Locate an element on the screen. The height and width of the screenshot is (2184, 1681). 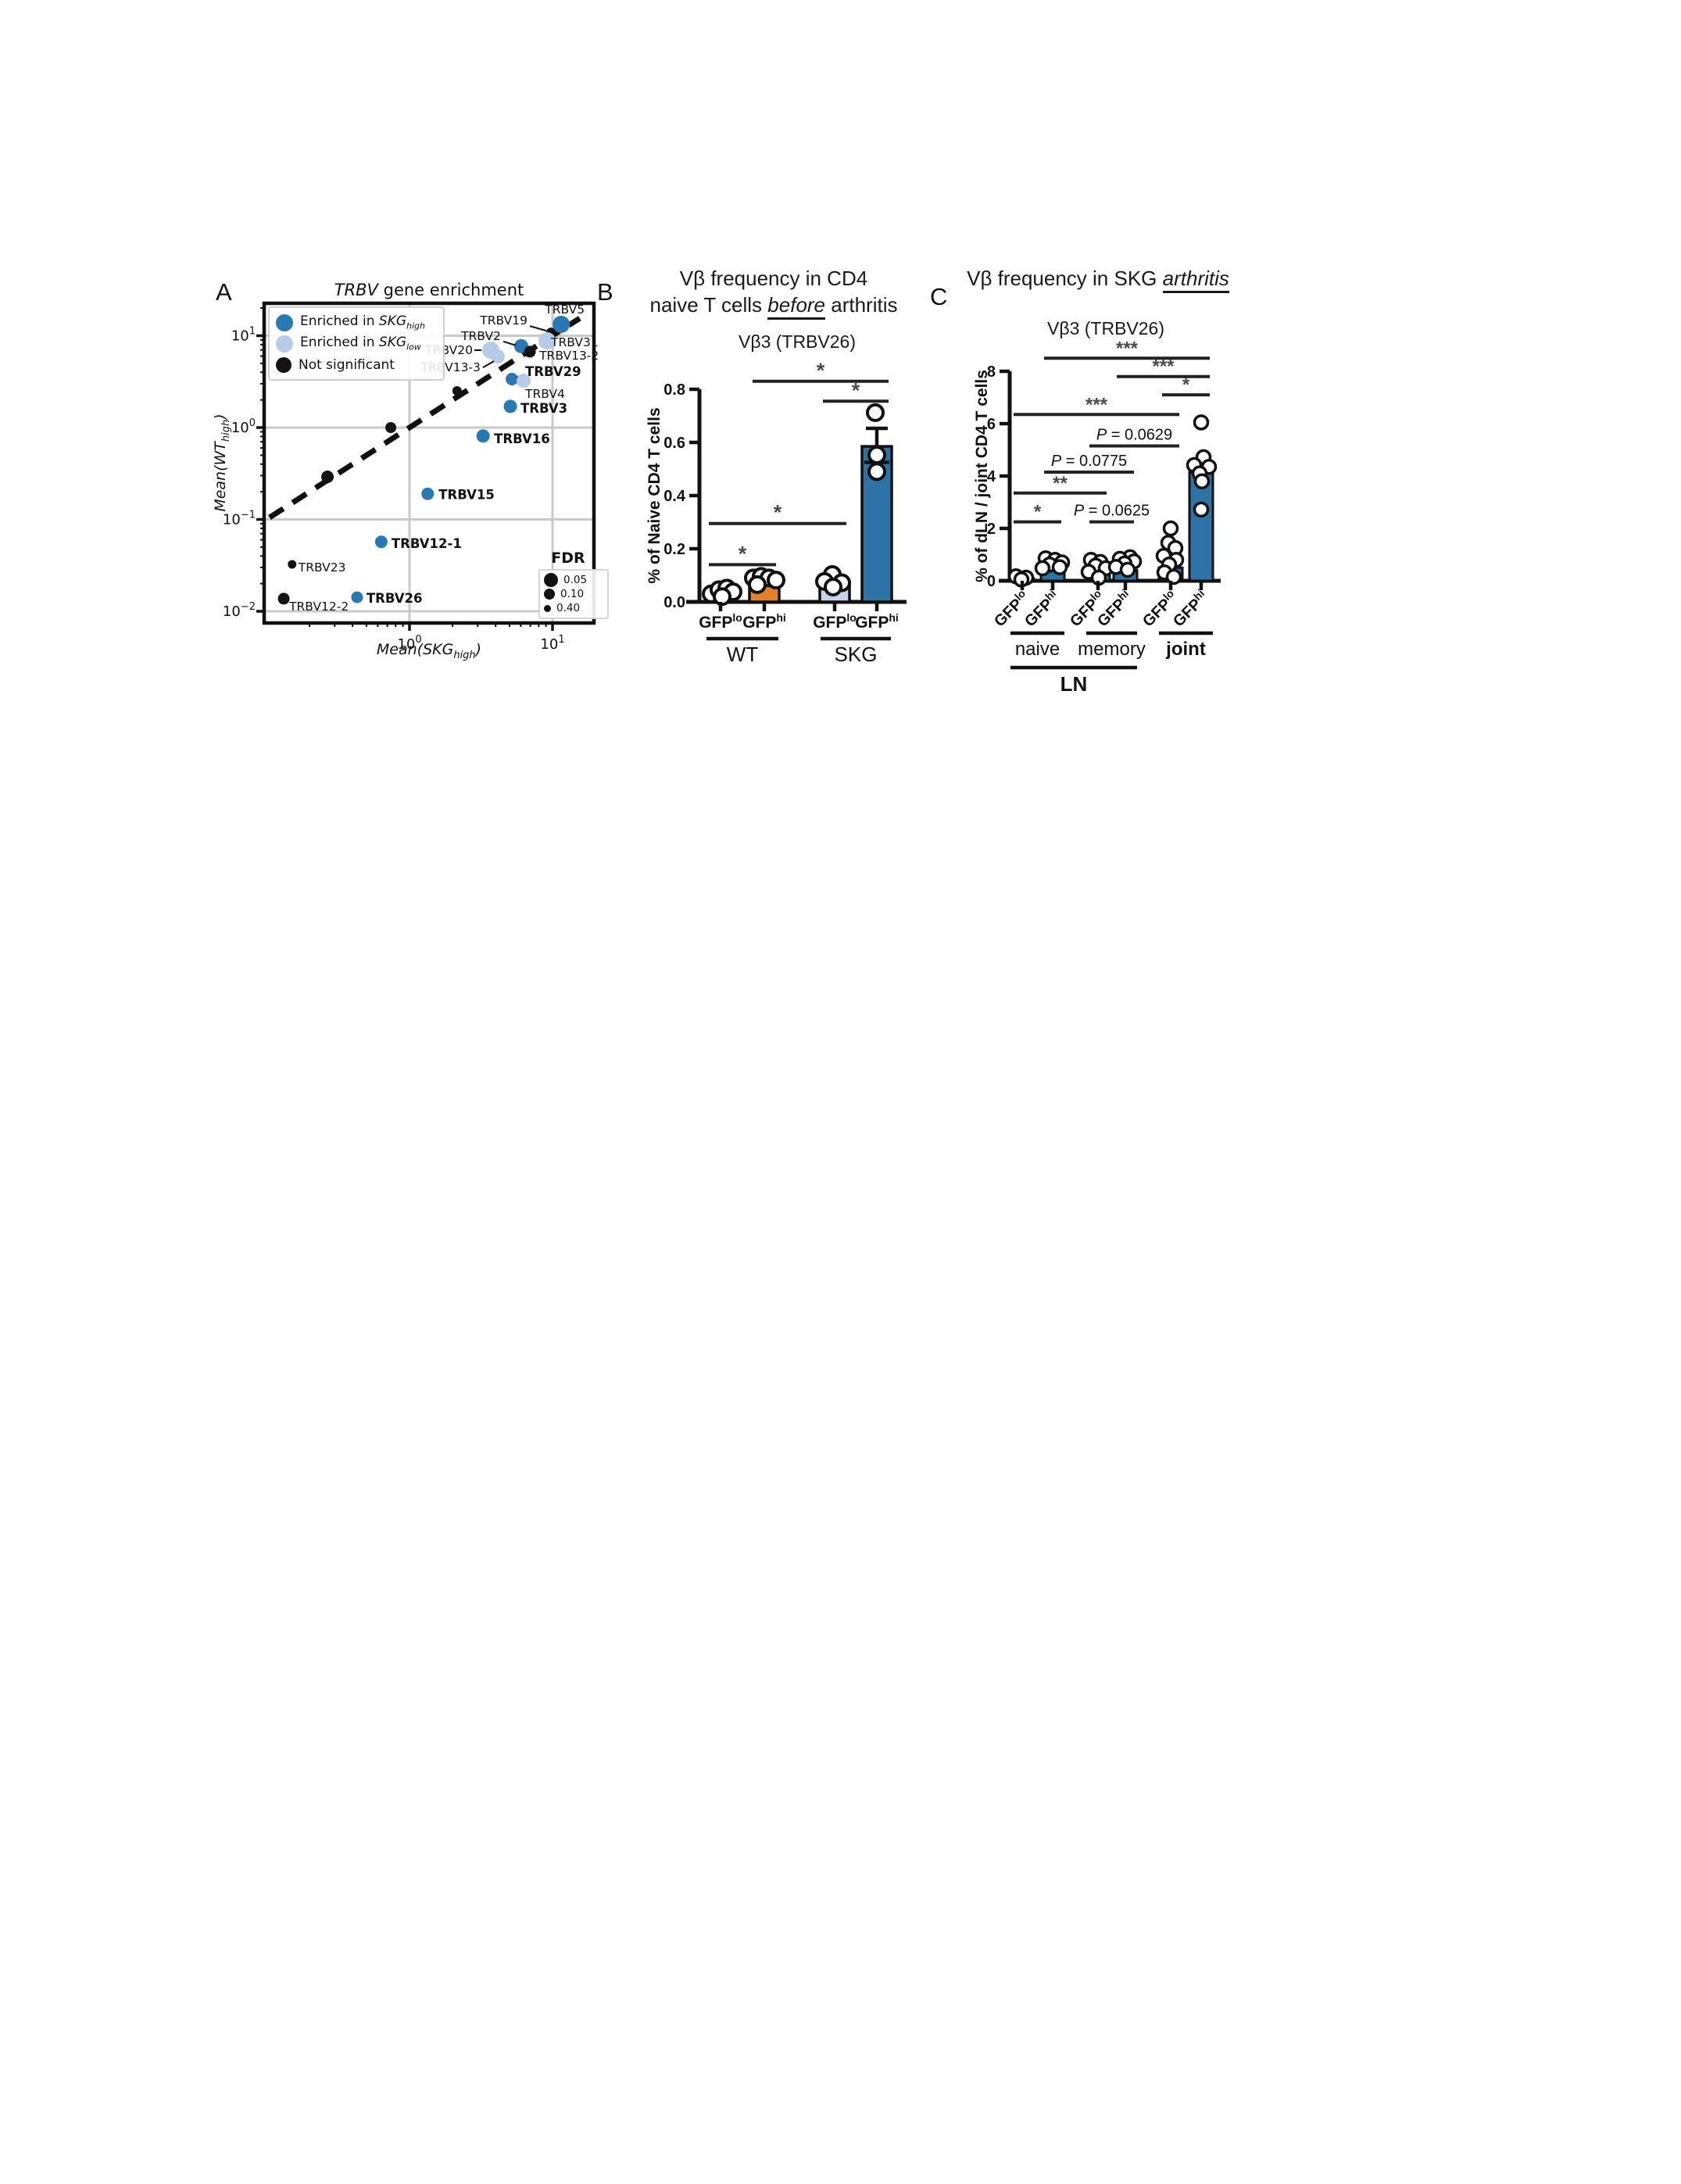
legend-item-label: Enriched in SKGhigh is located at coordinates (363, 322).